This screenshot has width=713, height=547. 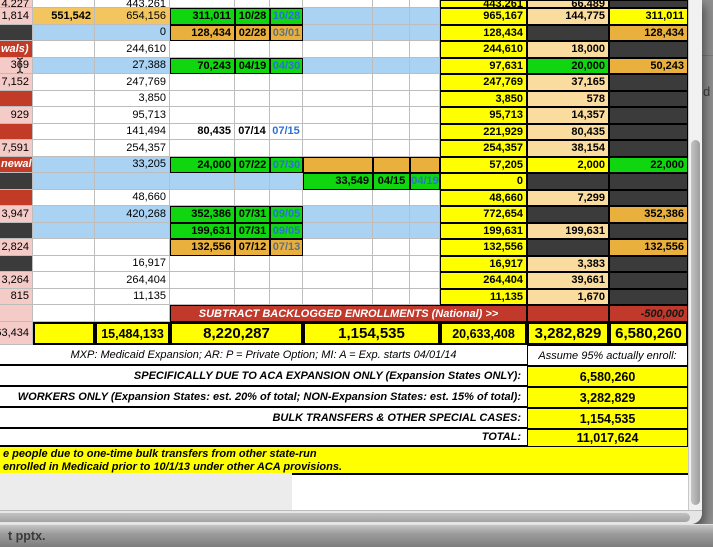 What do you see at coordinates (252, 214) in the screenshot?
I see `cell: 07/31` at bounding box center [252, 214].